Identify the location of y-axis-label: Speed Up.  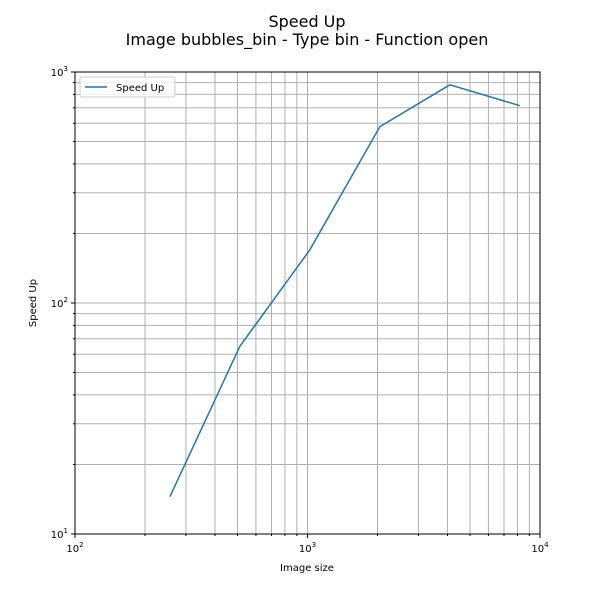
(33, 303).